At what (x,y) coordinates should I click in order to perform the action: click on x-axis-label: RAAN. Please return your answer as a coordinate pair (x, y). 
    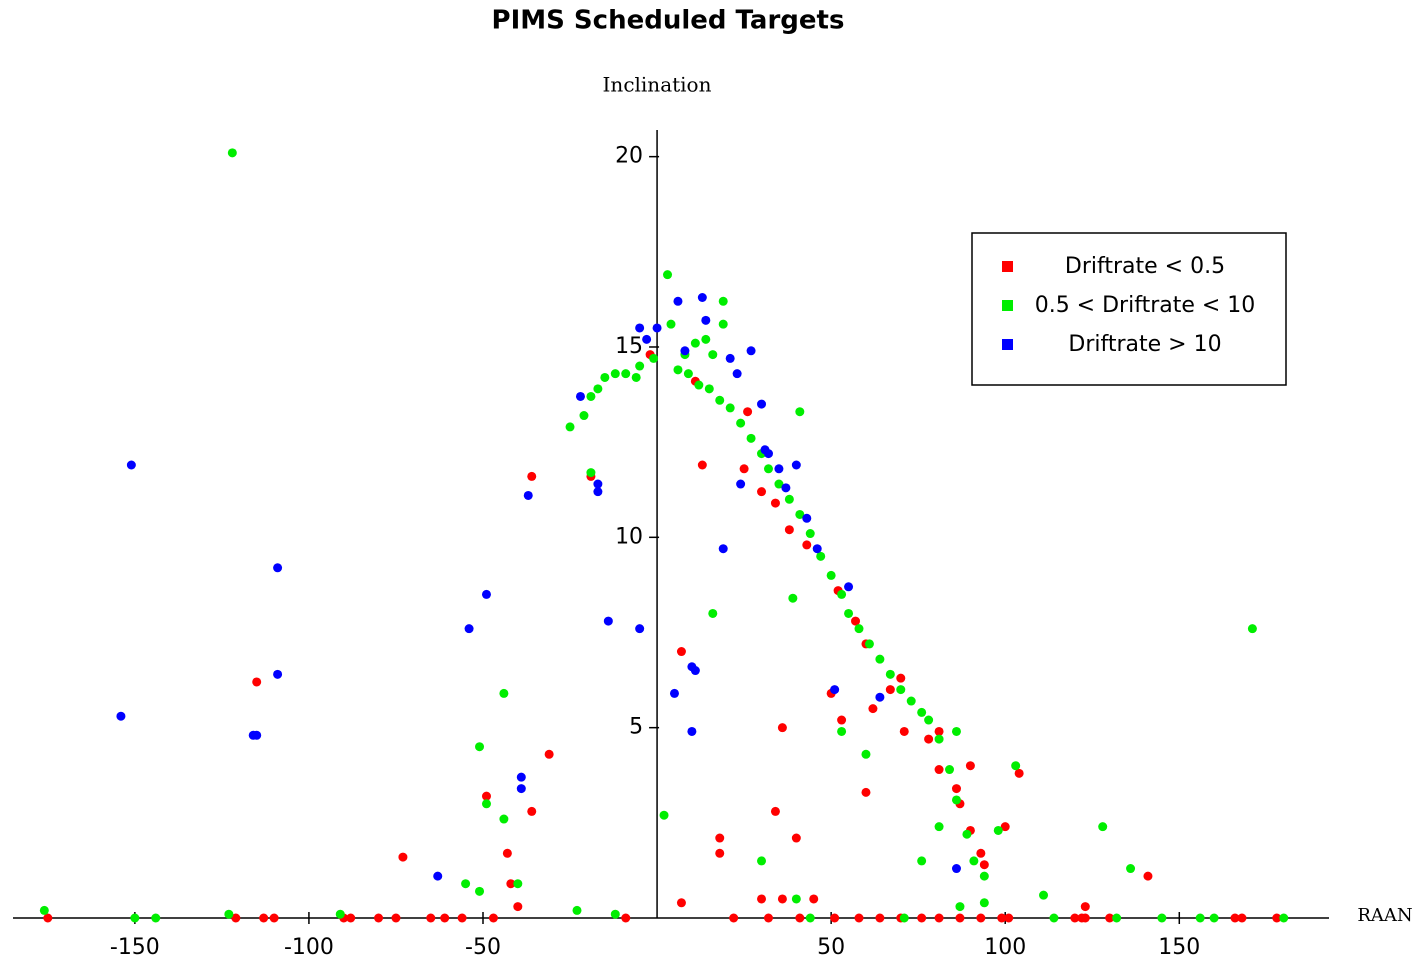
    Looking at the image, I should click on (1384, 915).